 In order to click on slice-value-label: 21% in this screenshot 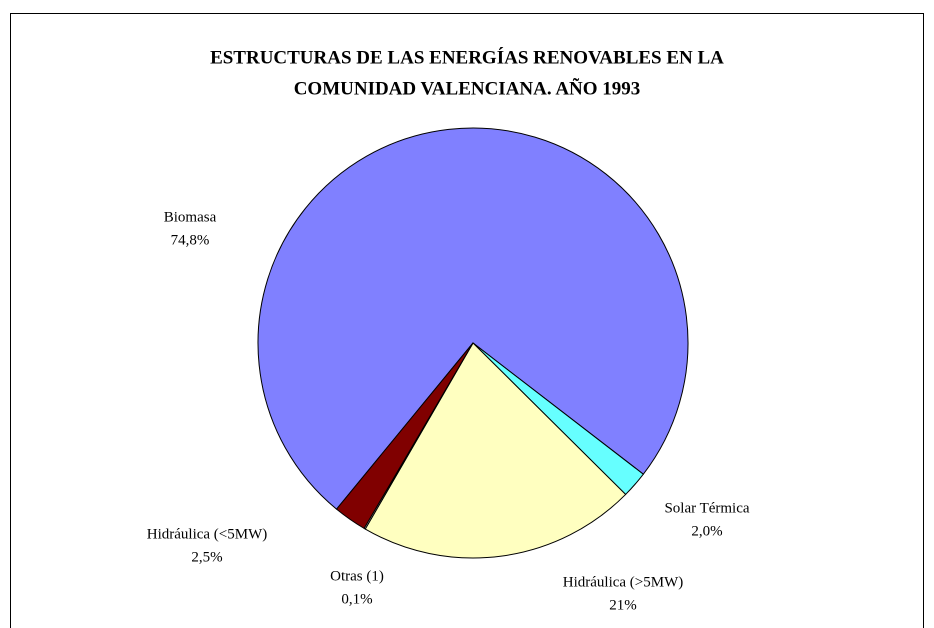, I will do `click(623, 605)`.